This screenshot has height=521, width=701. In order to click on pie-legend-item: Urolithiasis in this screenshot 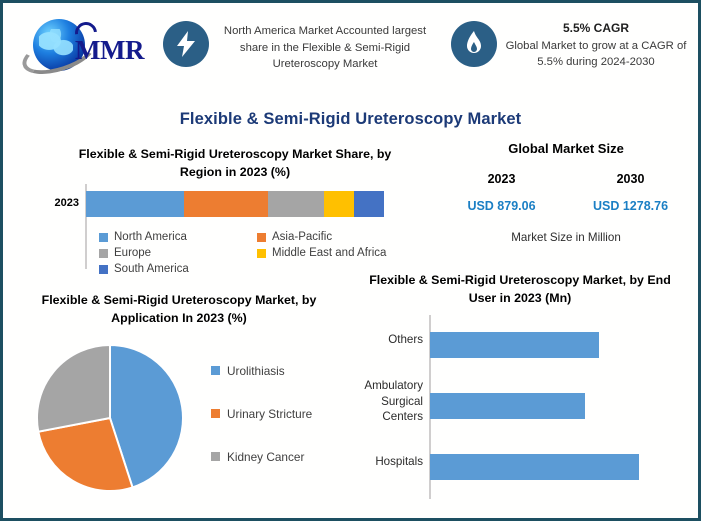, I will do `click(281, 370)`.